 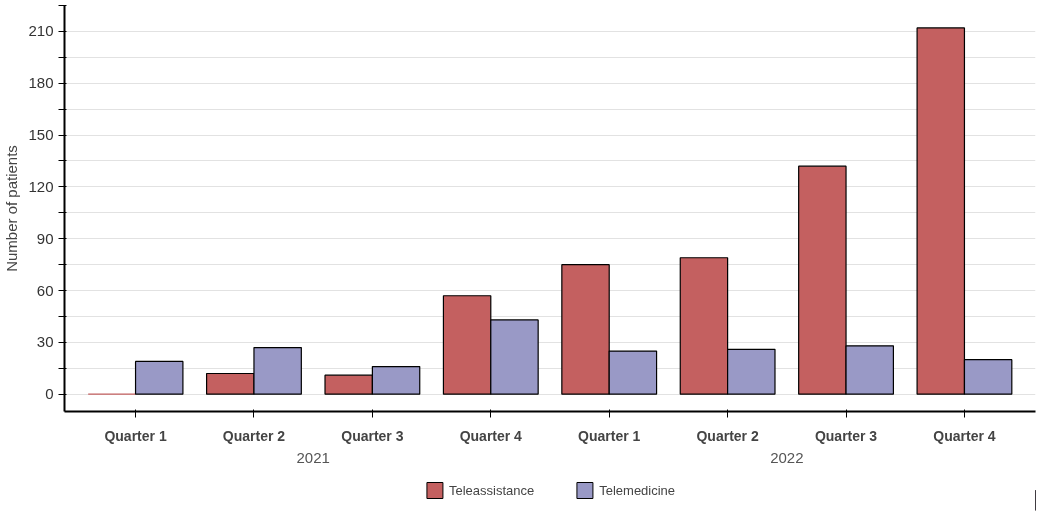 What do you see at coordinates (45, 238) in the screenshot?
I see `y-tick-label: 90` at bounding box center [45, 238].